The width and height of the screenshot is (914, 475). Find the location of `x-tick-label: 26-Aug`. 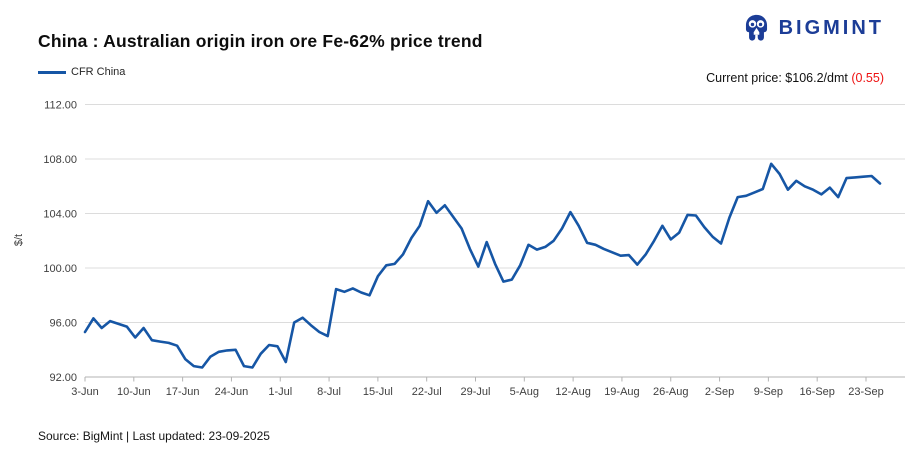

x-tick-label: 26-Aug is located at coordinates (670, 392).